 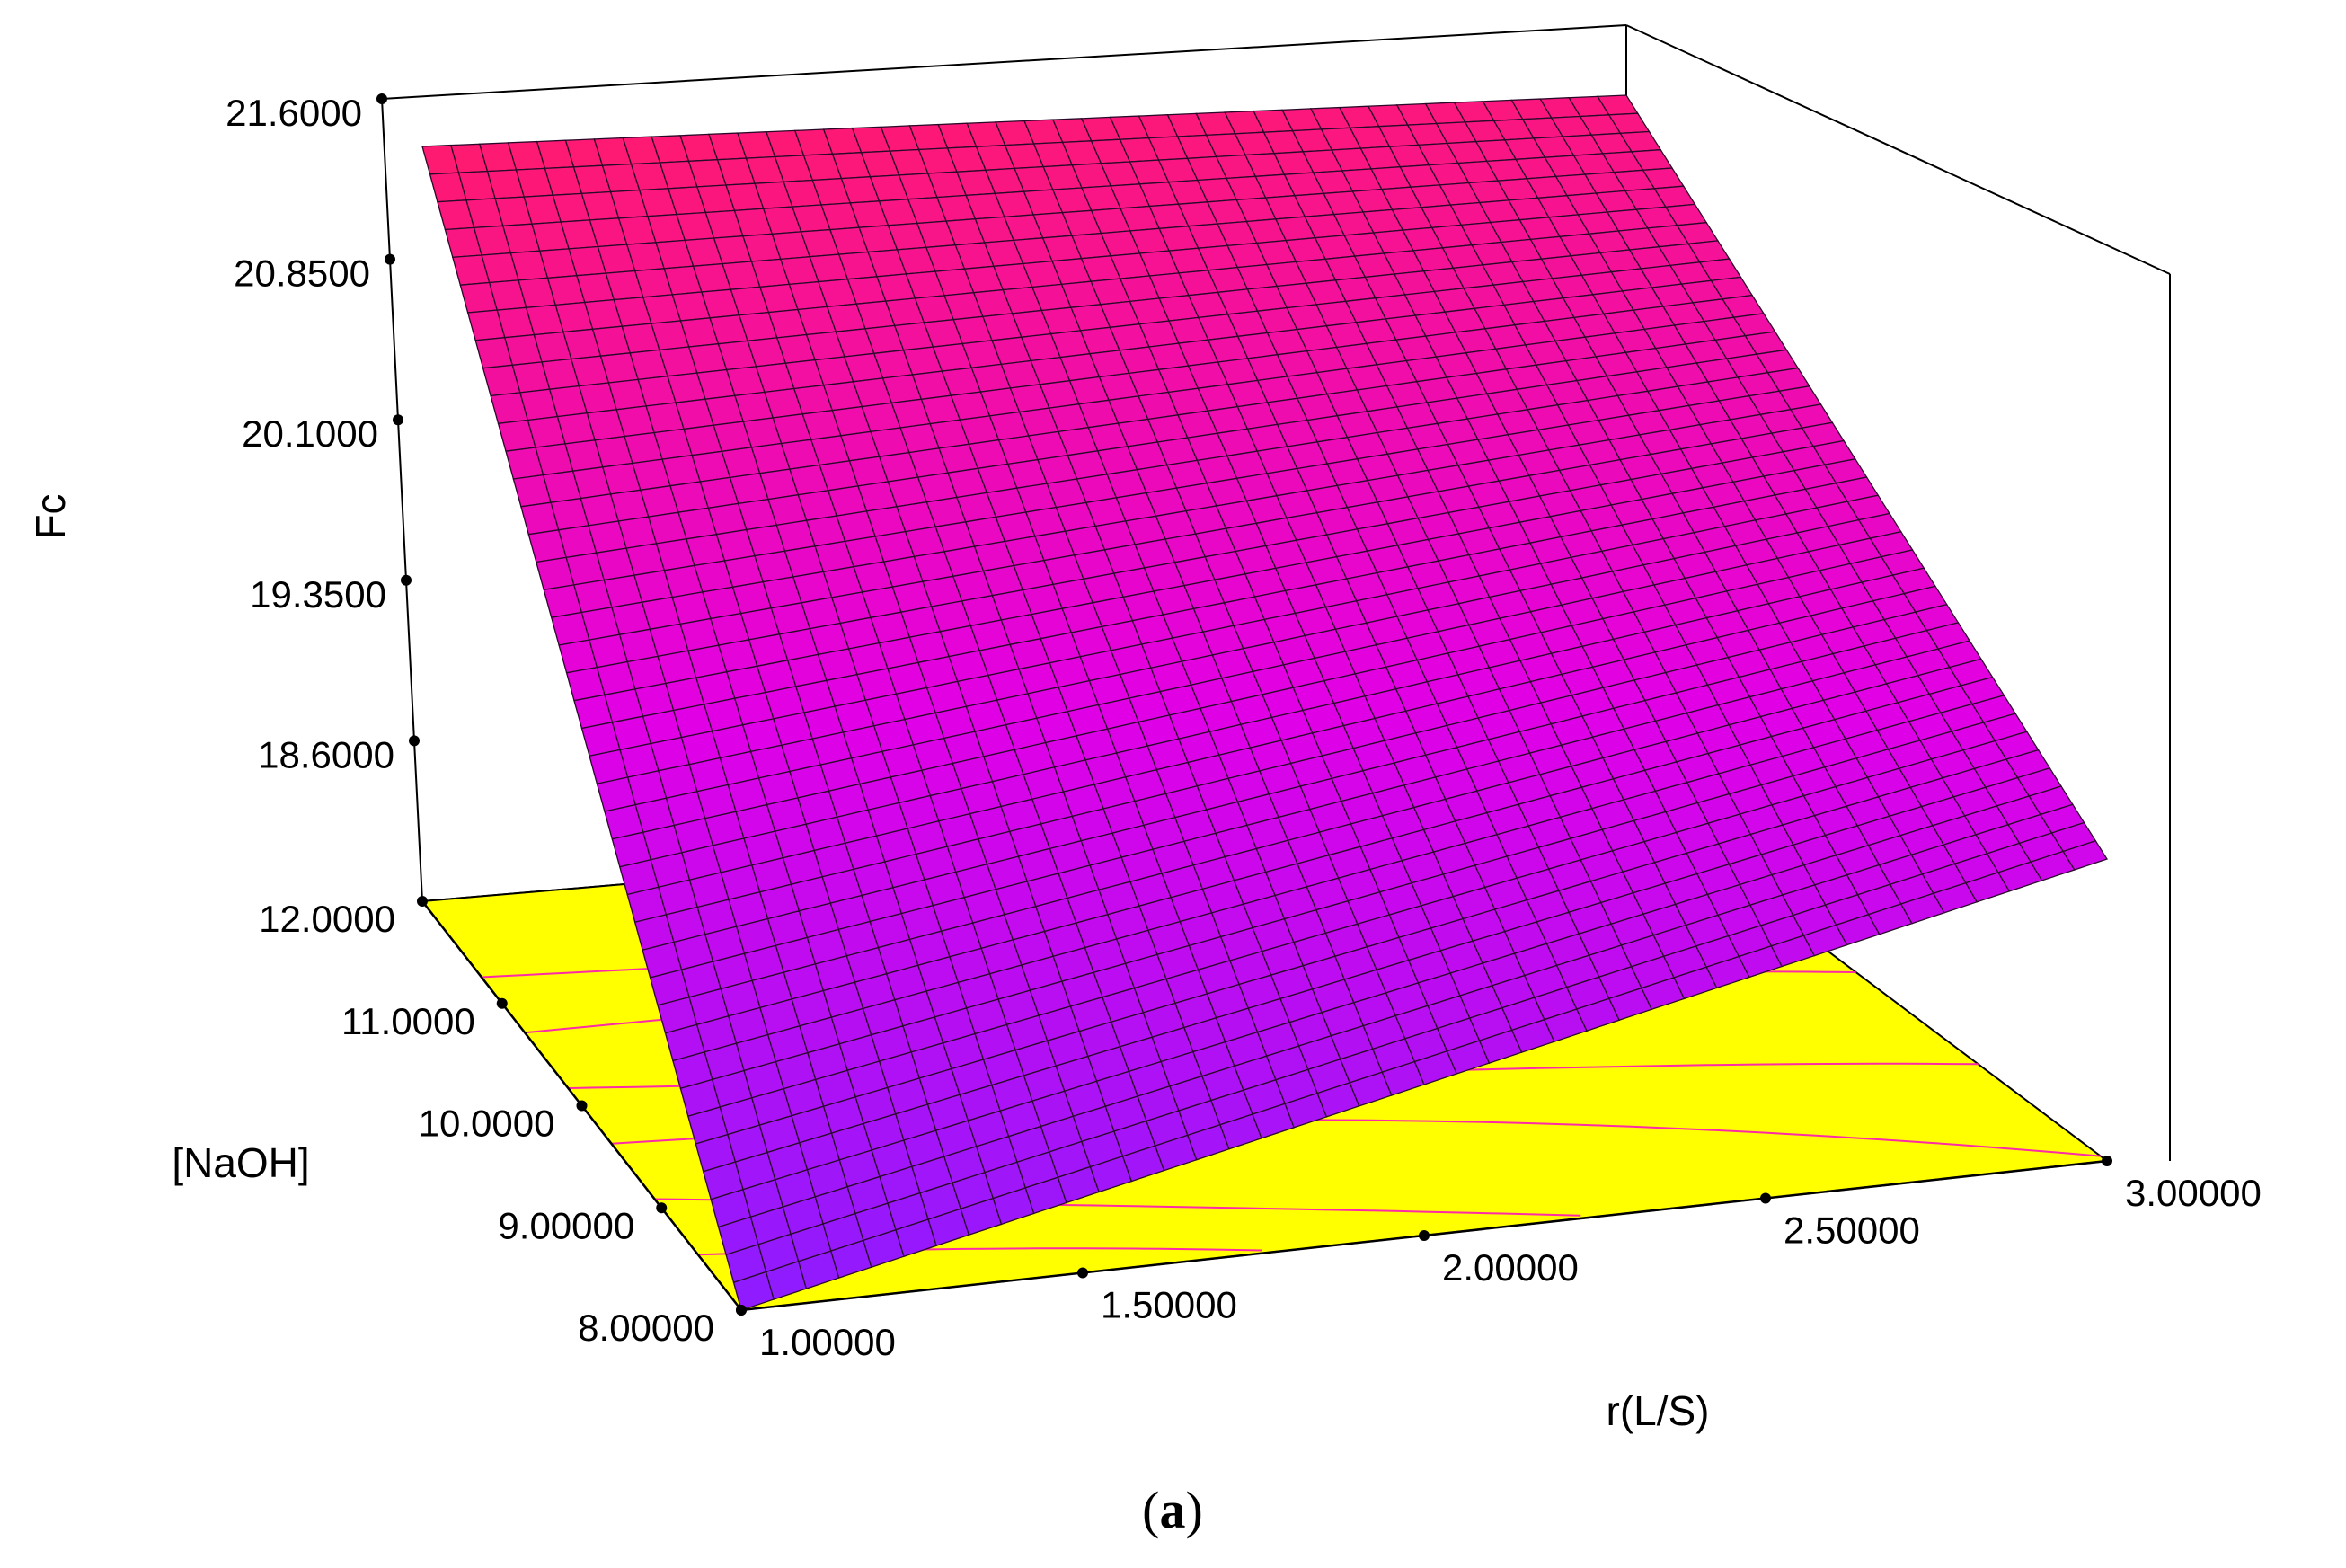 I want to click on x-tick-label: 2.00000, so click(x=1510, y=1268).